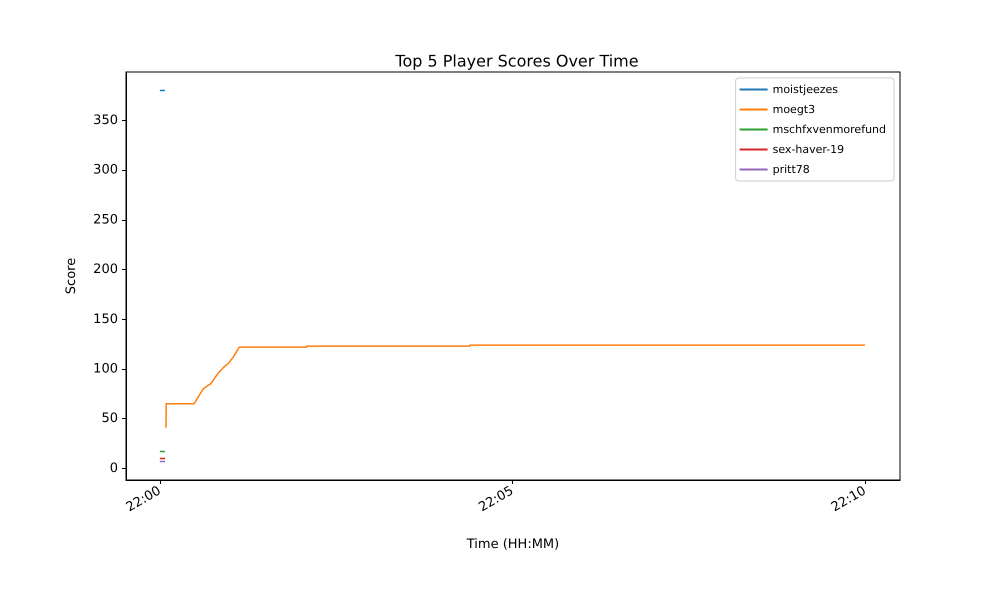  Describe the element at coordinates (791, 169) in the screenshot. I see `legend-label: pritt78` at that location.